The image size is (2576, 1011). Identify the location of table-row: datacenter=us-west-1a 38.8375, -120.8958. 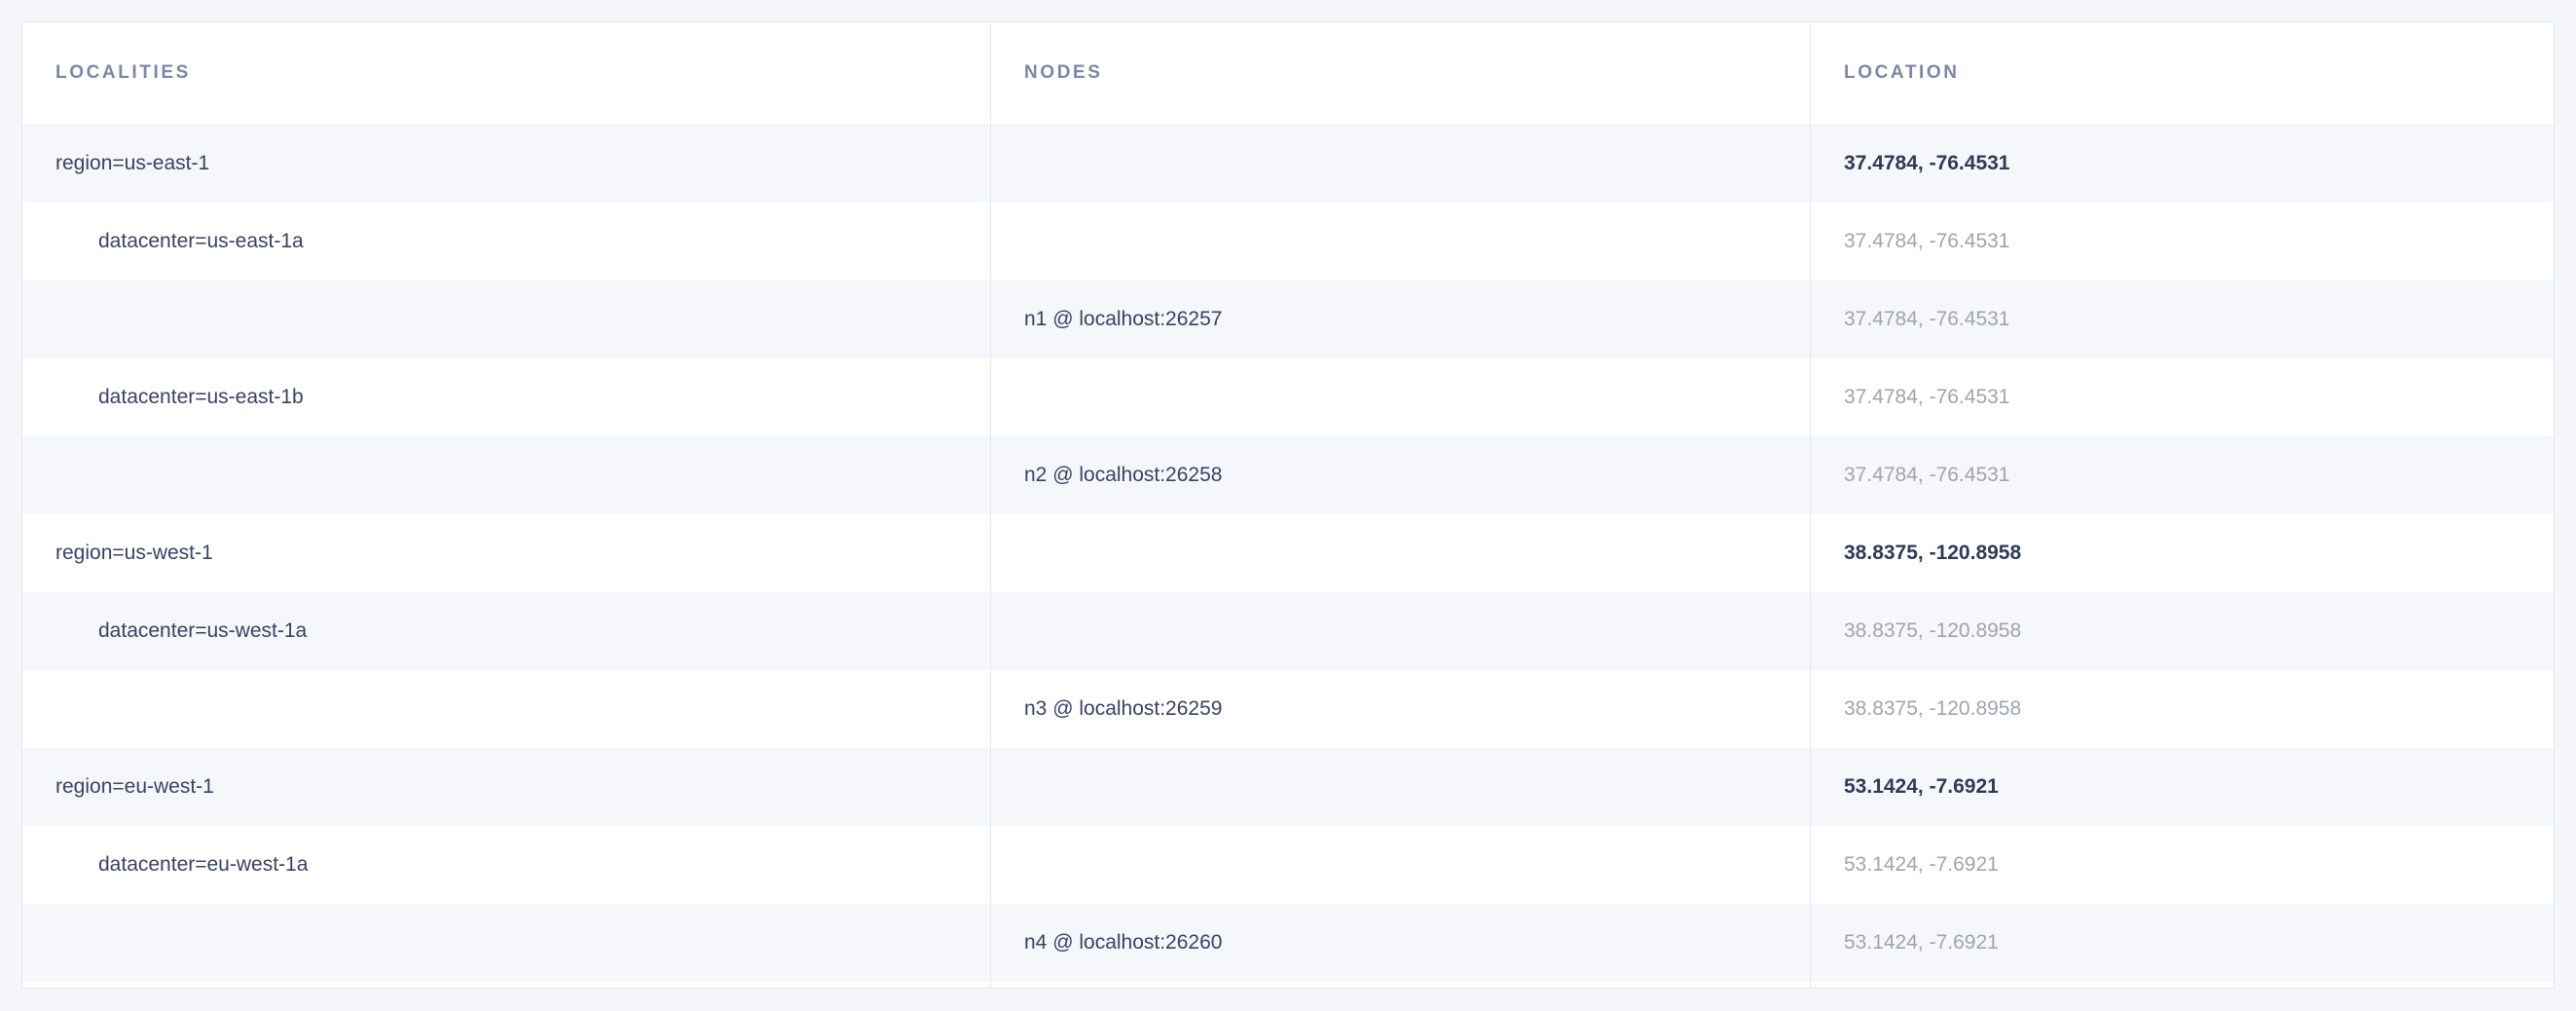
(1288, 631).